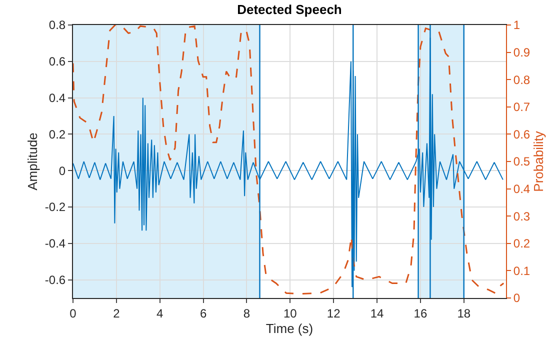 The height and width of the screenshot is (337, 560). I want to click on y2-tick-label: 0, so click(516, 298).